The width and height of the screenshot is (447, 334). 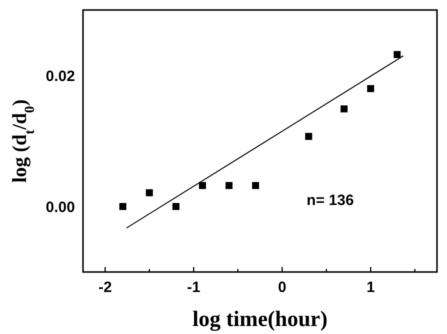 I want to click on x-tick-label: -2, so click(x=105, y=287).